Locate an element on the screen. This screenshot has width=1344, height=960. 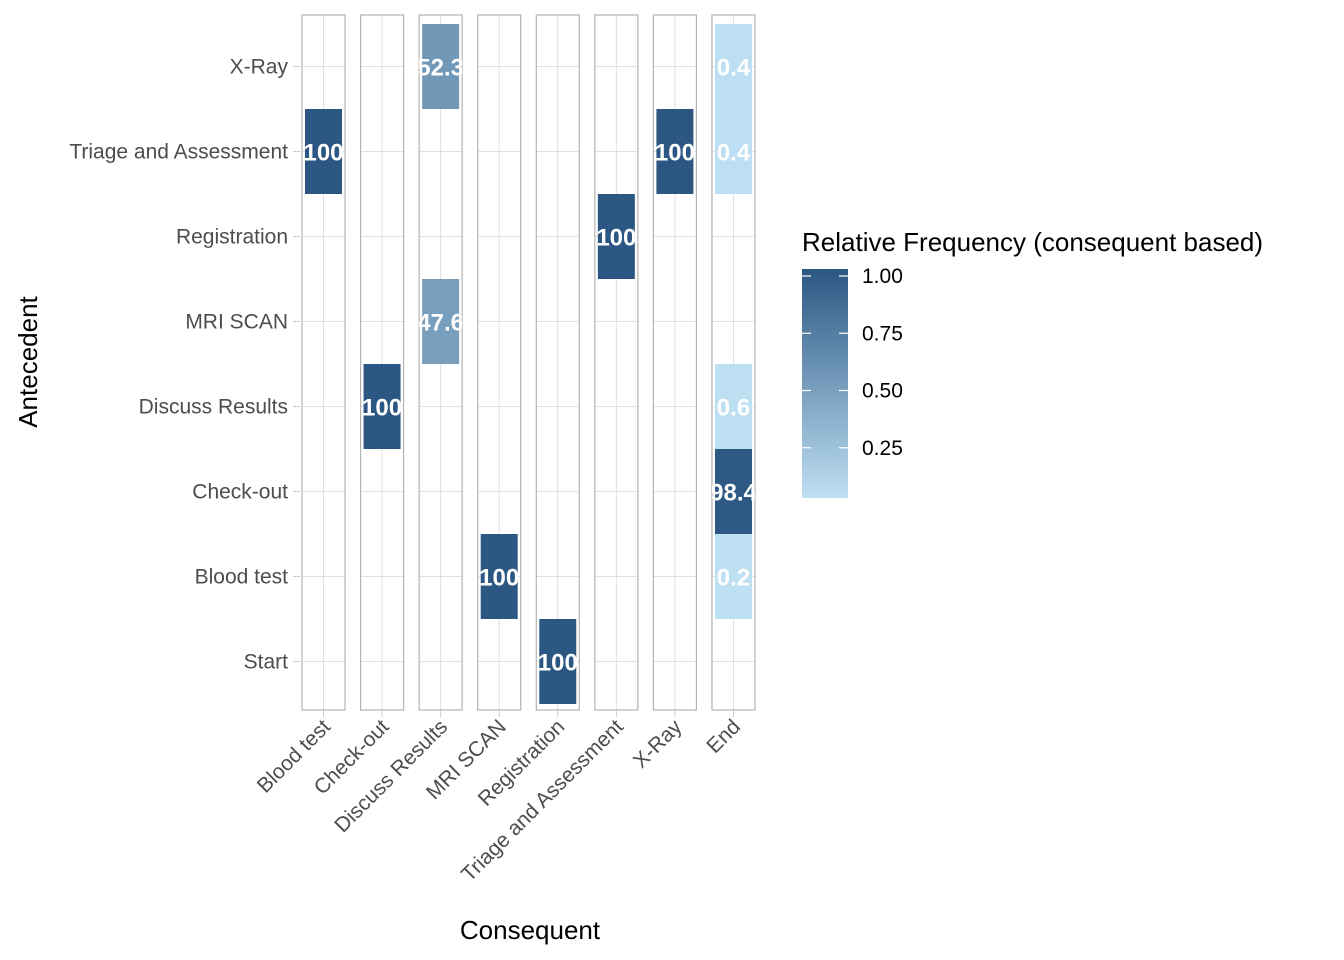
cell-label-blood-test-triage-and-assessment: 100 is located at coordinates (323, 153).